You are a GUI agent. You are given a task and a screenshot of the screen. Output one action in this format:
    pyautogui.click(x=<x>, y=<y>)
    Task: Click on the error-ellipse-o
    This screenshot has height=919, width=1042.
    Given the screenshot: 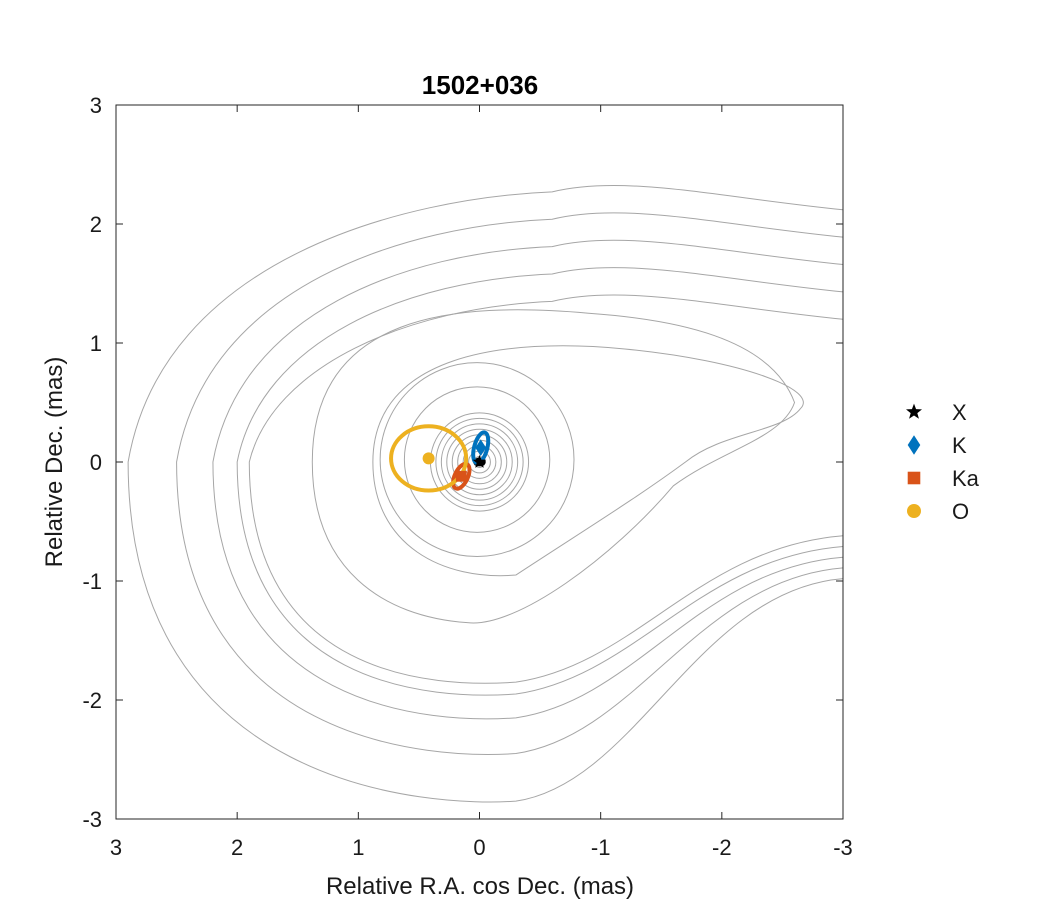 What is the action you would take?
    pyautogui.click(x=429, y=458)
    